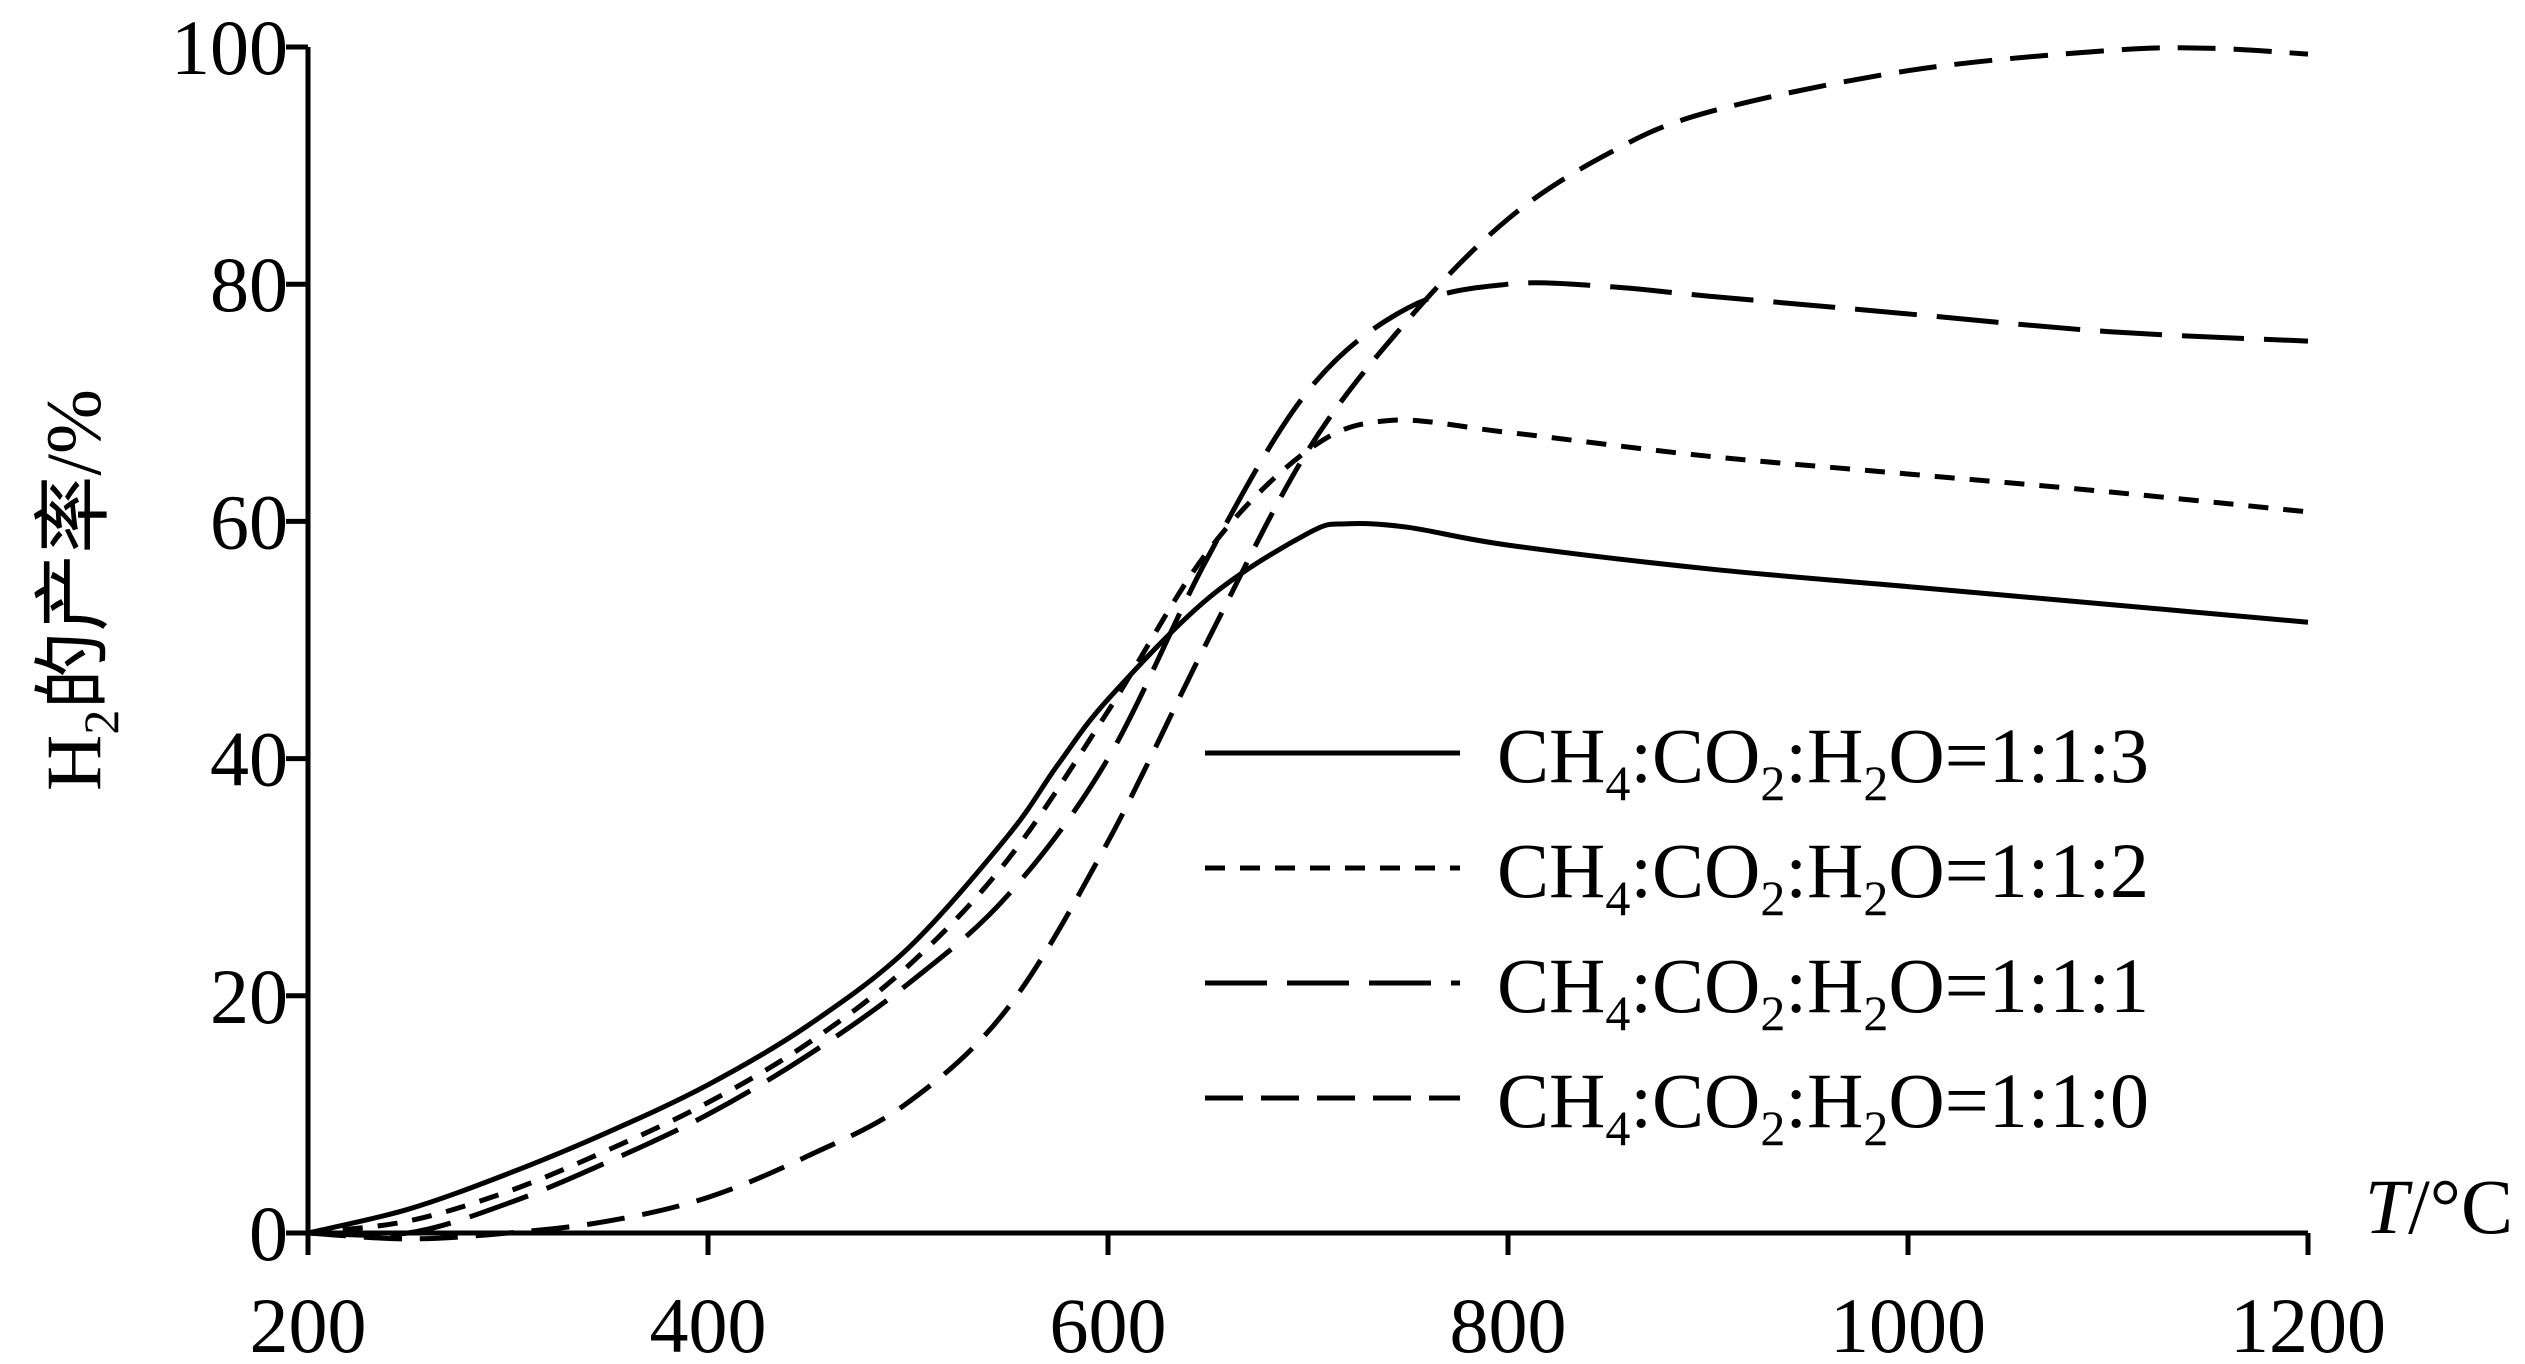 Image resolution: width=2525 pixels, height=1364 pixels. What do you see at coordinates (1508, 1323) in the screenshot?
I see `x-tick-label: 800` at bounding box center [1508, 1323].